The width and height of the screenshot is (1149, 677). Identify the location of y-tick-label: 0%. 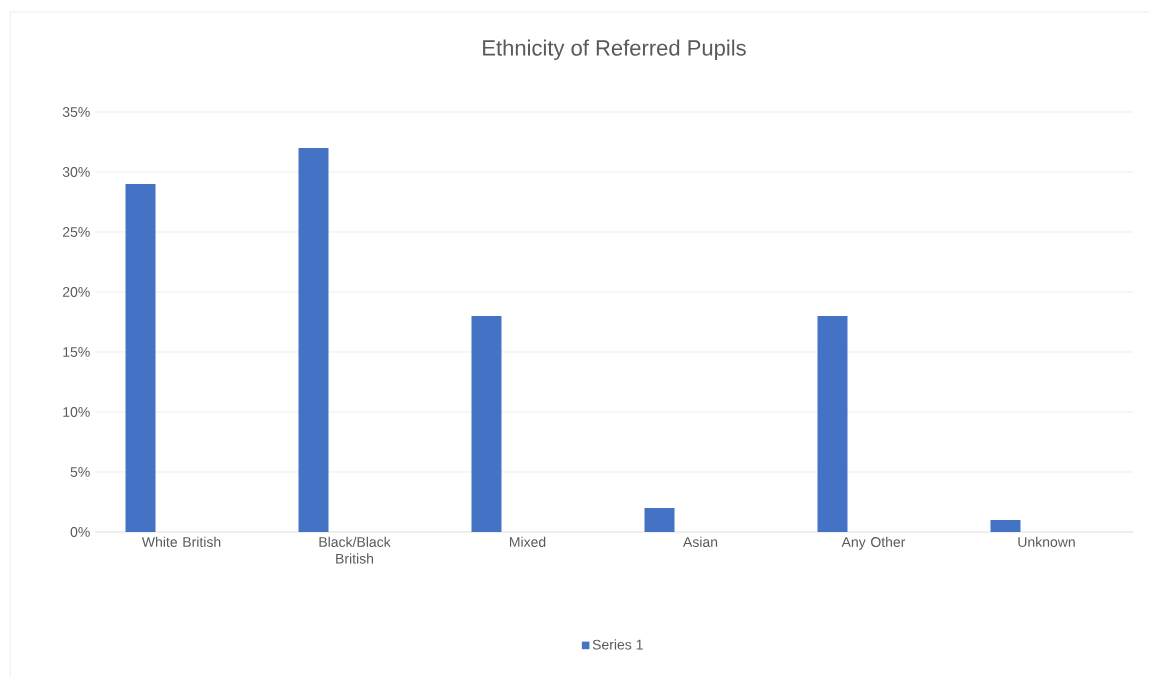
(80, 532).